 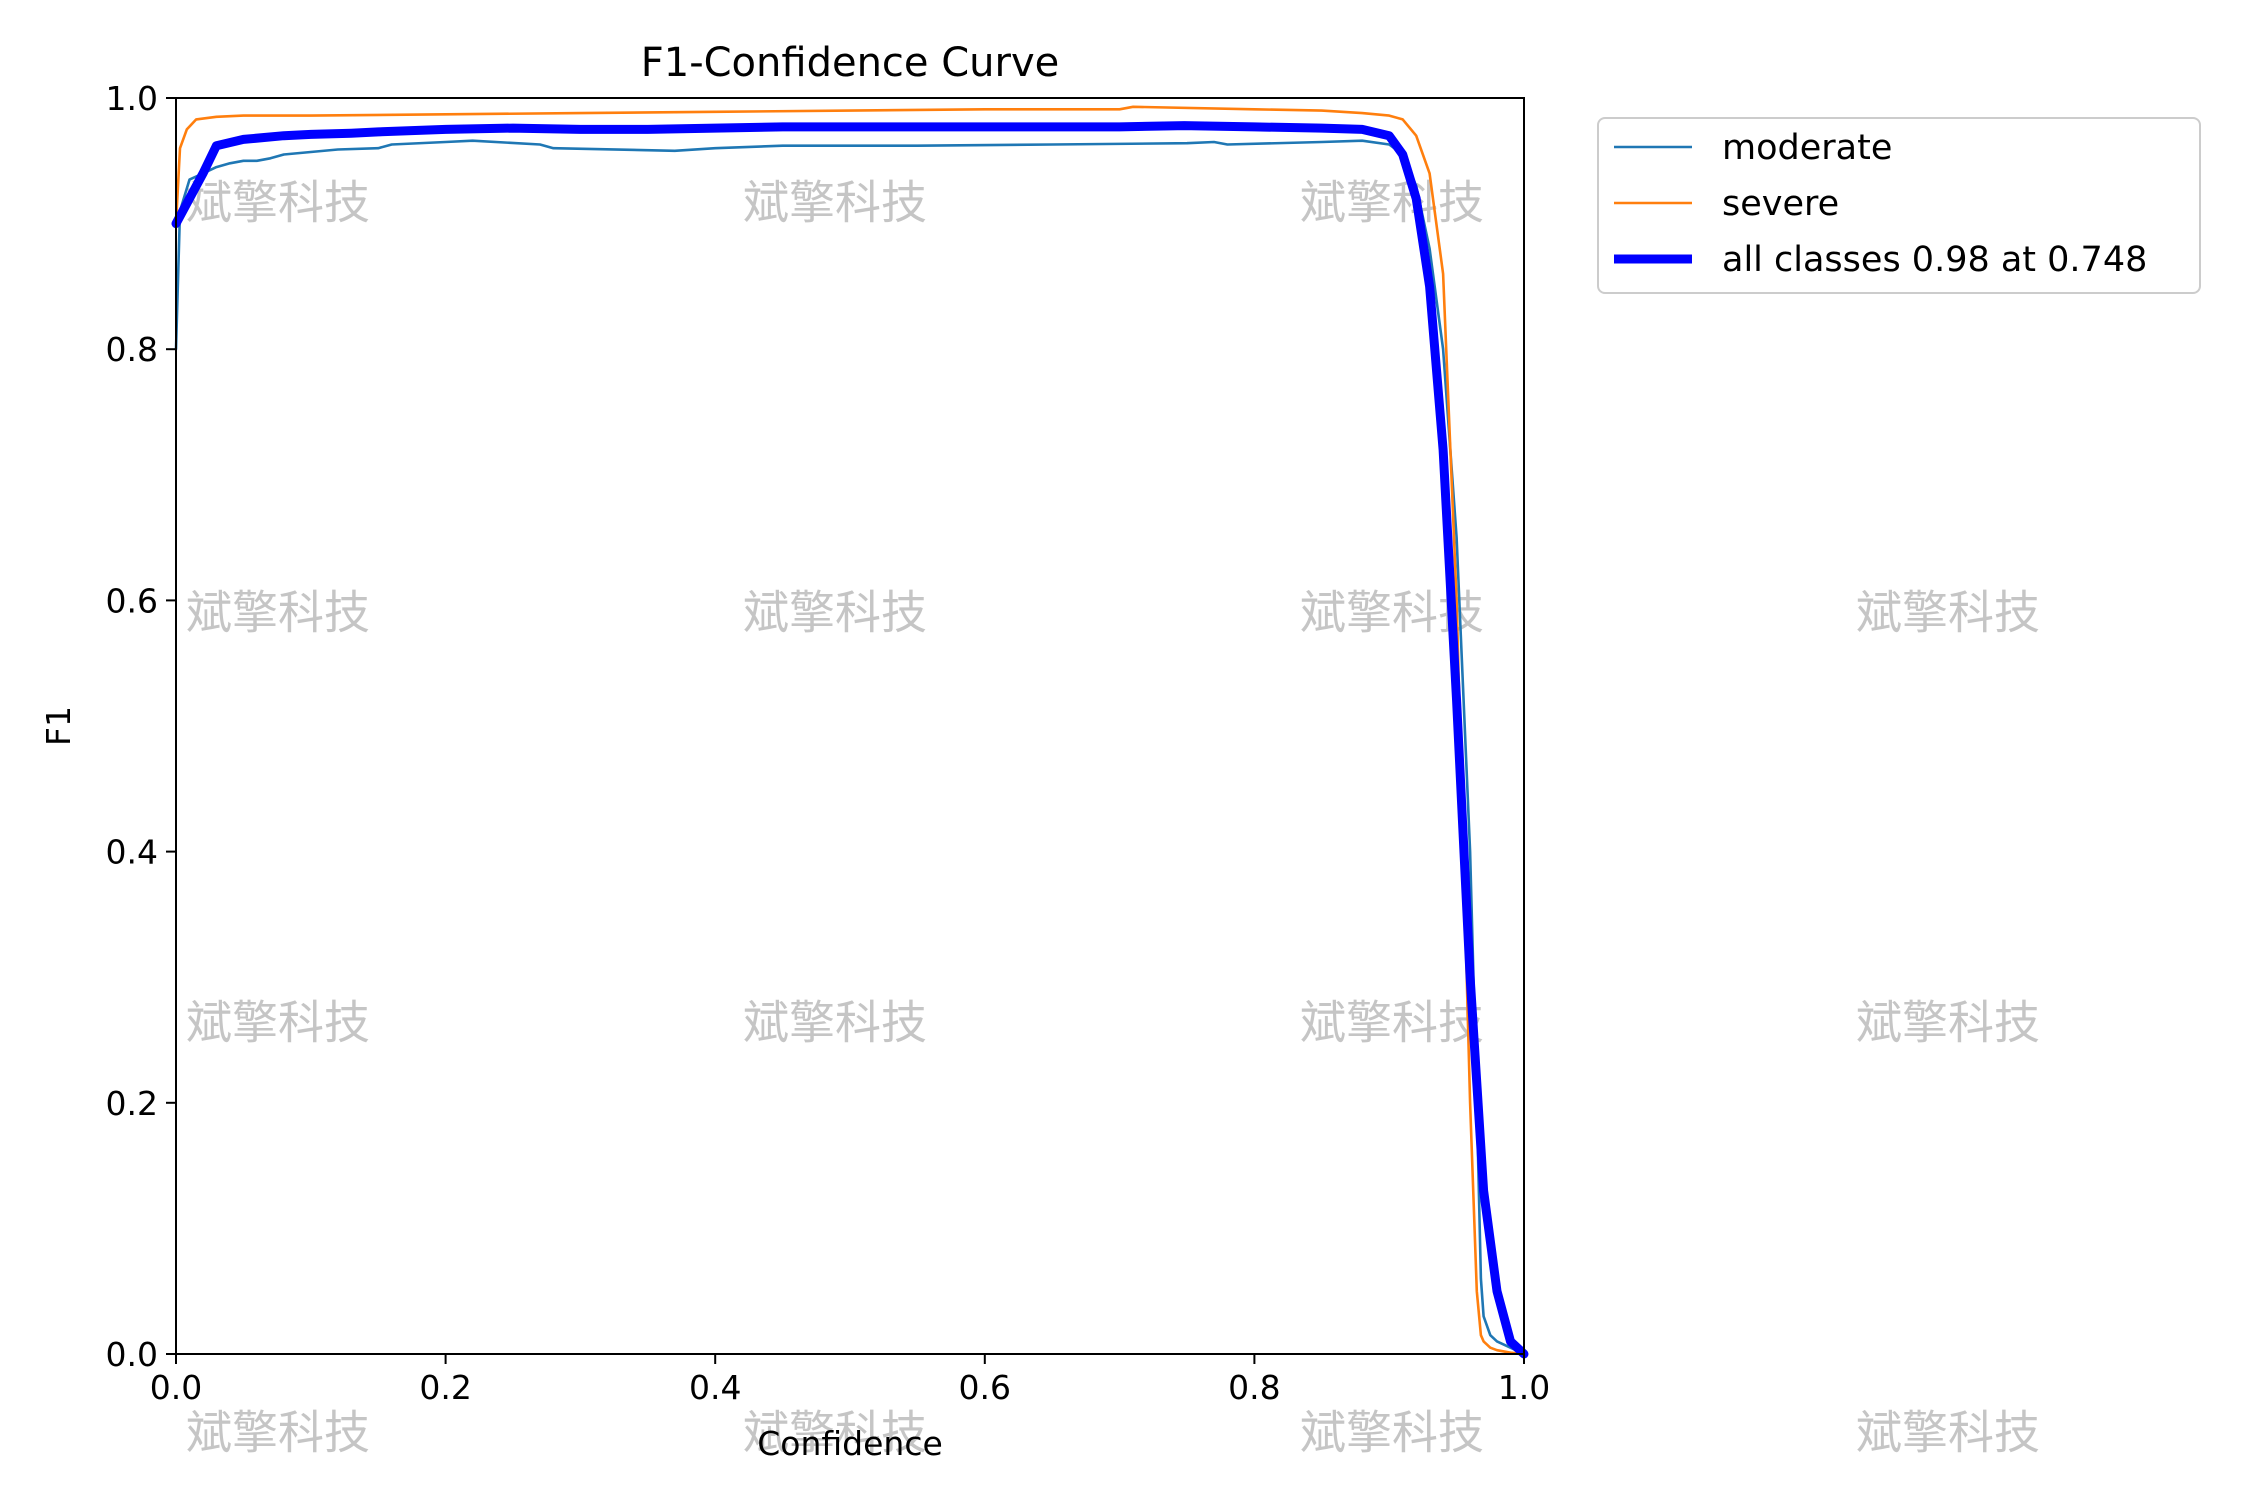 What do you see at coordinates (850, 63) in the screenshot?
I see `chart-title: F1-Confidence Curve` at bounding box center [850, 63].